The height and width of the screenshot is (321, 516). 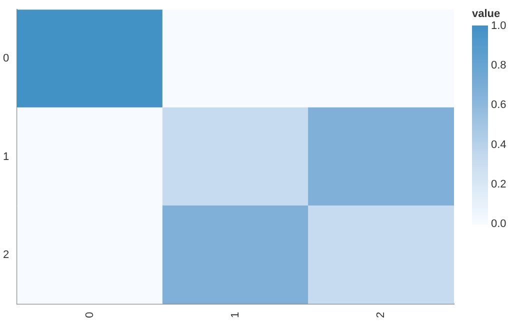 I want to click on color-bar-title: value, so click(x=486, y=14).